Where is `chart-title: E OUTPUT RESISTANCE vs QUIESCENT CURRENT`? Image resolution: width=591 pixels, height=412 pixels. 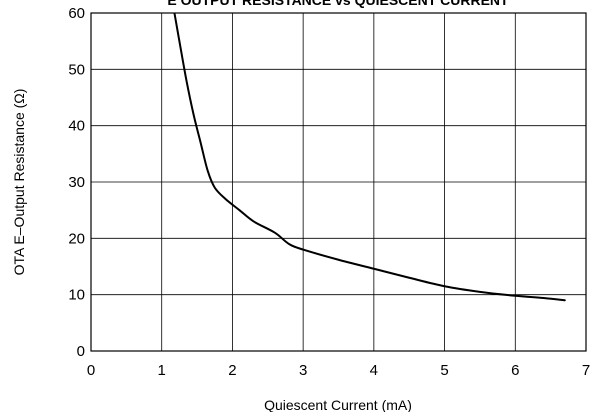
chart-title: E OUTPUT RESISTANCE vs QUIESCENT CURRENT is located at coordinates (338, 4).